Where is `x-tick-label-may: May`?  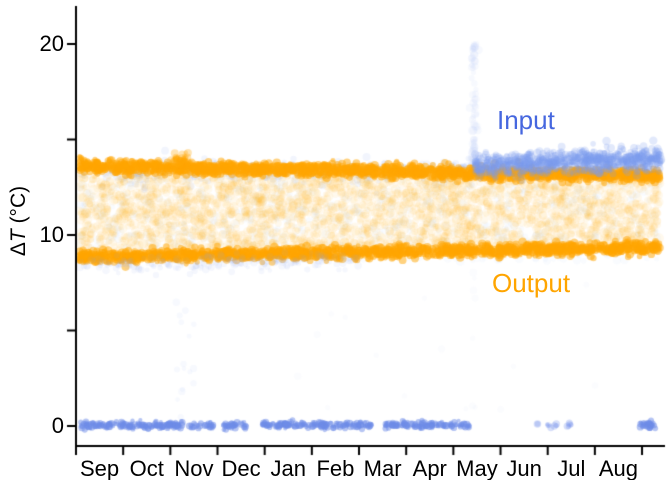
x-tick-label-may: May is located at coordinates (477, 468).